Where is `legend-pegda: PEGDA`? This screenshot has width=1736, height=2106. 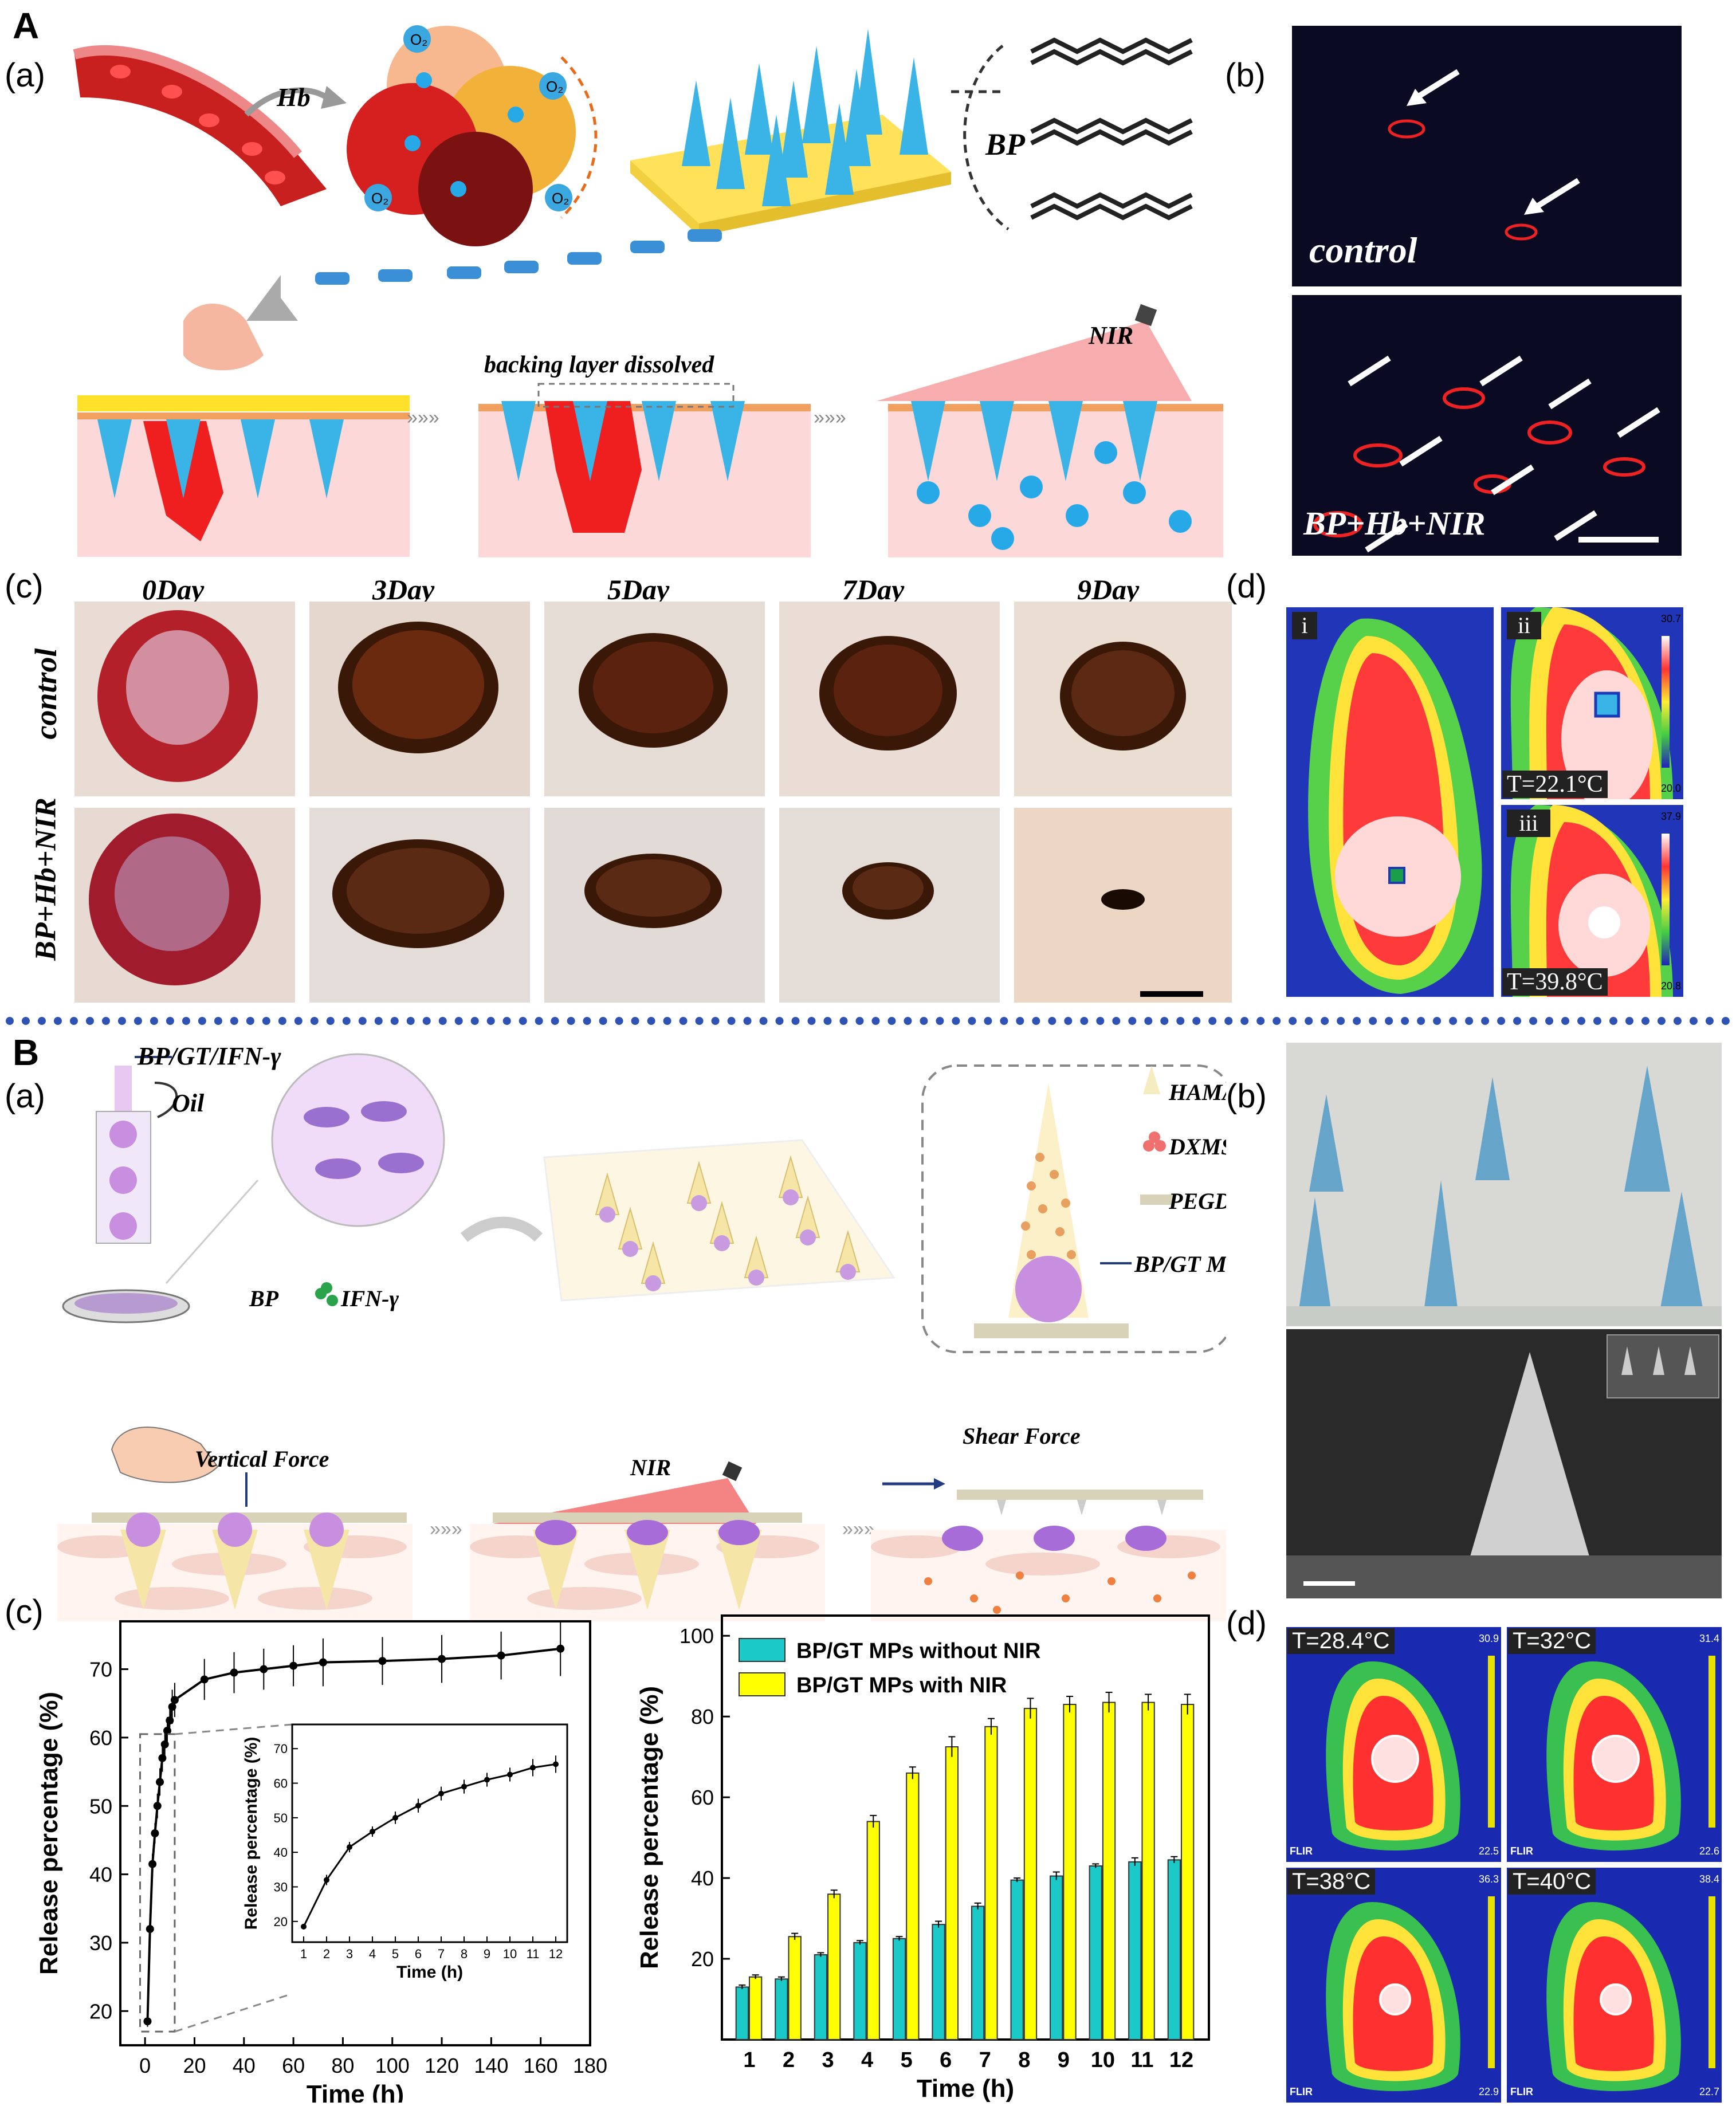 legend-pegda: PEGDA is located at coordinates (1197, 1201).